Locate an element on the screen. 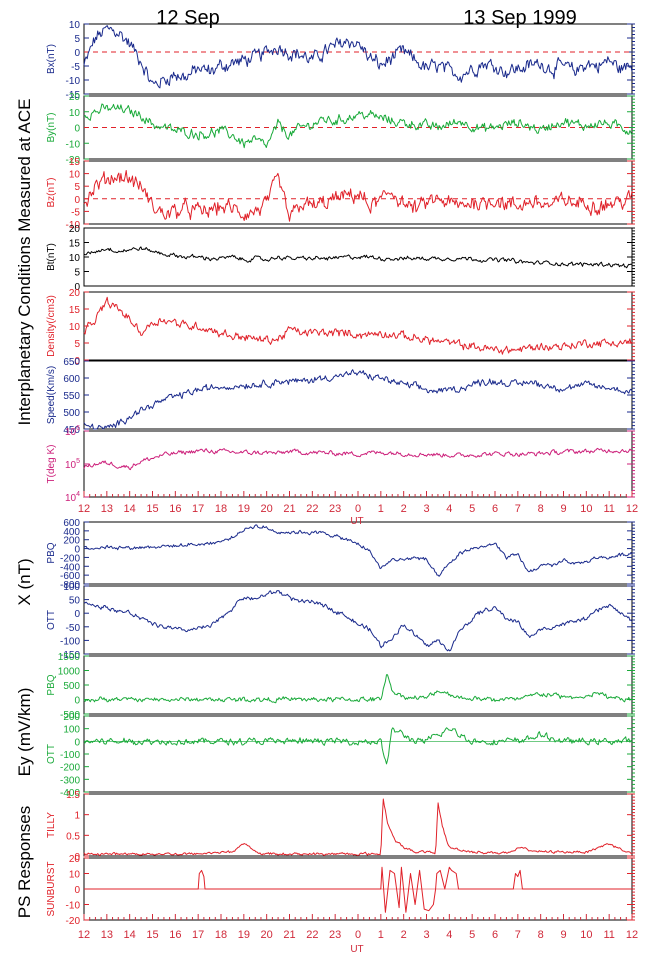 This screenshot has height=954, width=650. y-tick-label: 600 is located at coordinates (71, 523).